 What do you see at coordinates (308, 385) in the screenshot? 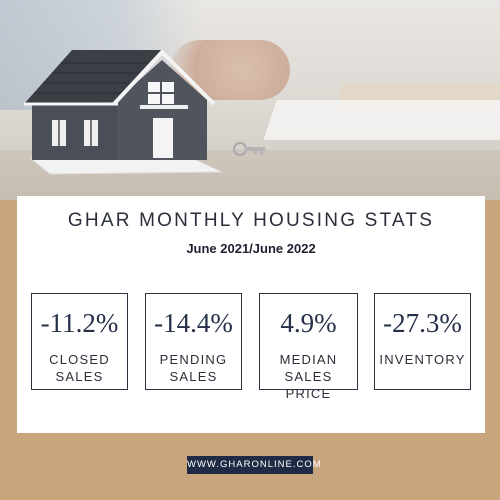
I see `stat-label-line: SALES PRICE` at bounding box center [308, 385].